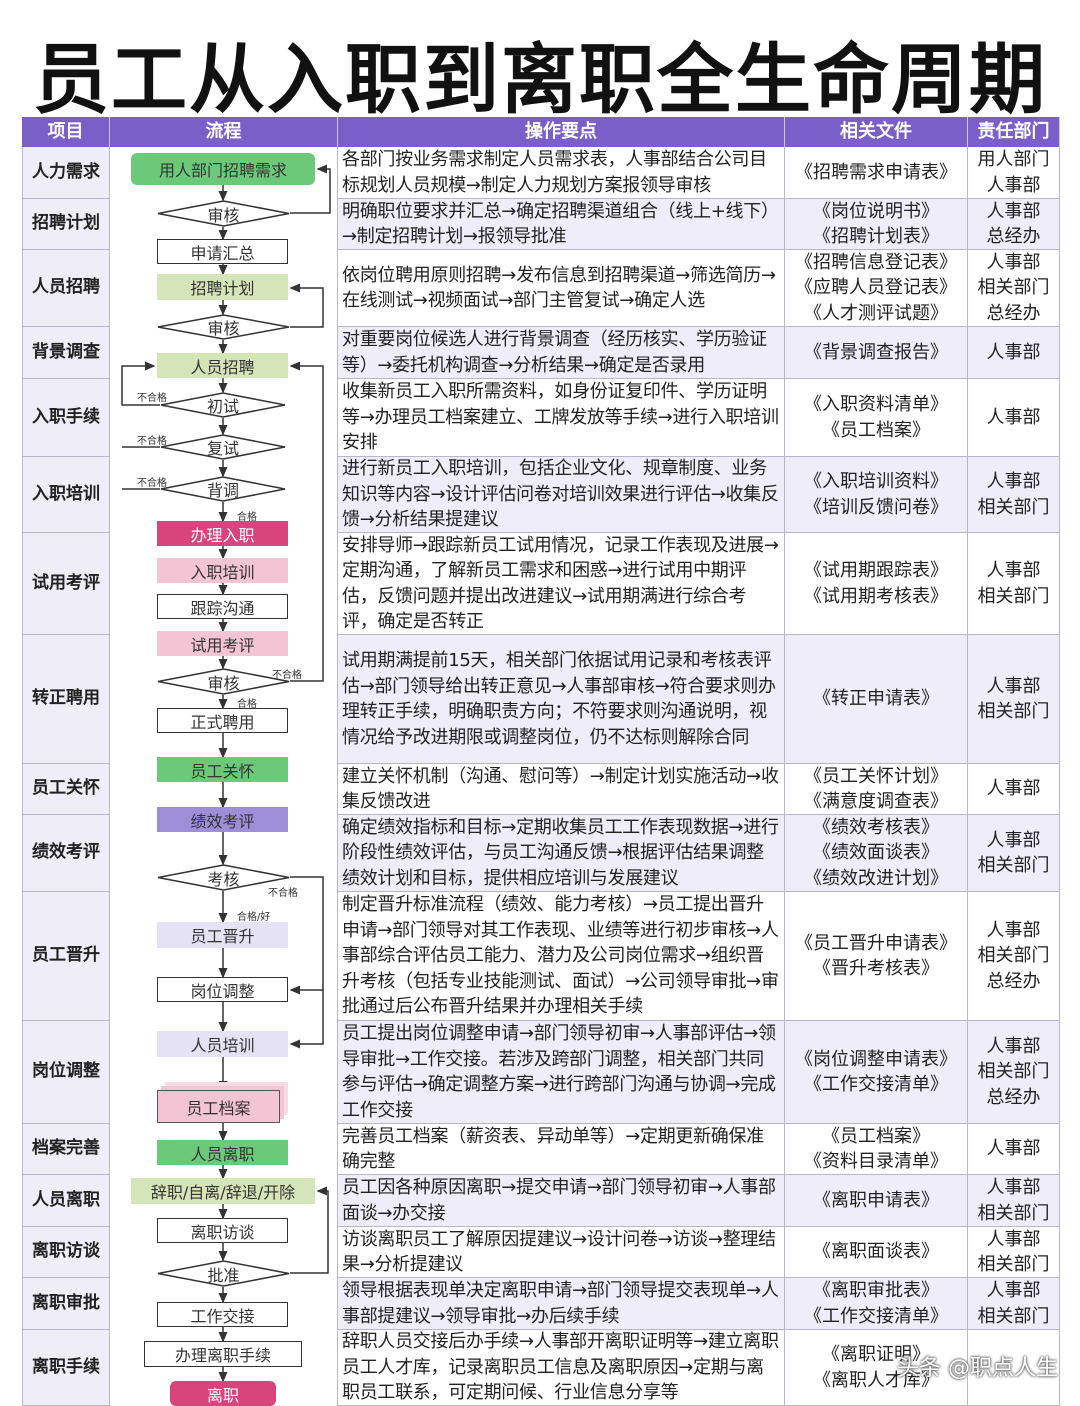 The width and height of the screenshot is (1080, 1406). I want to click on row-item: 背景调查, so click(66, 353).